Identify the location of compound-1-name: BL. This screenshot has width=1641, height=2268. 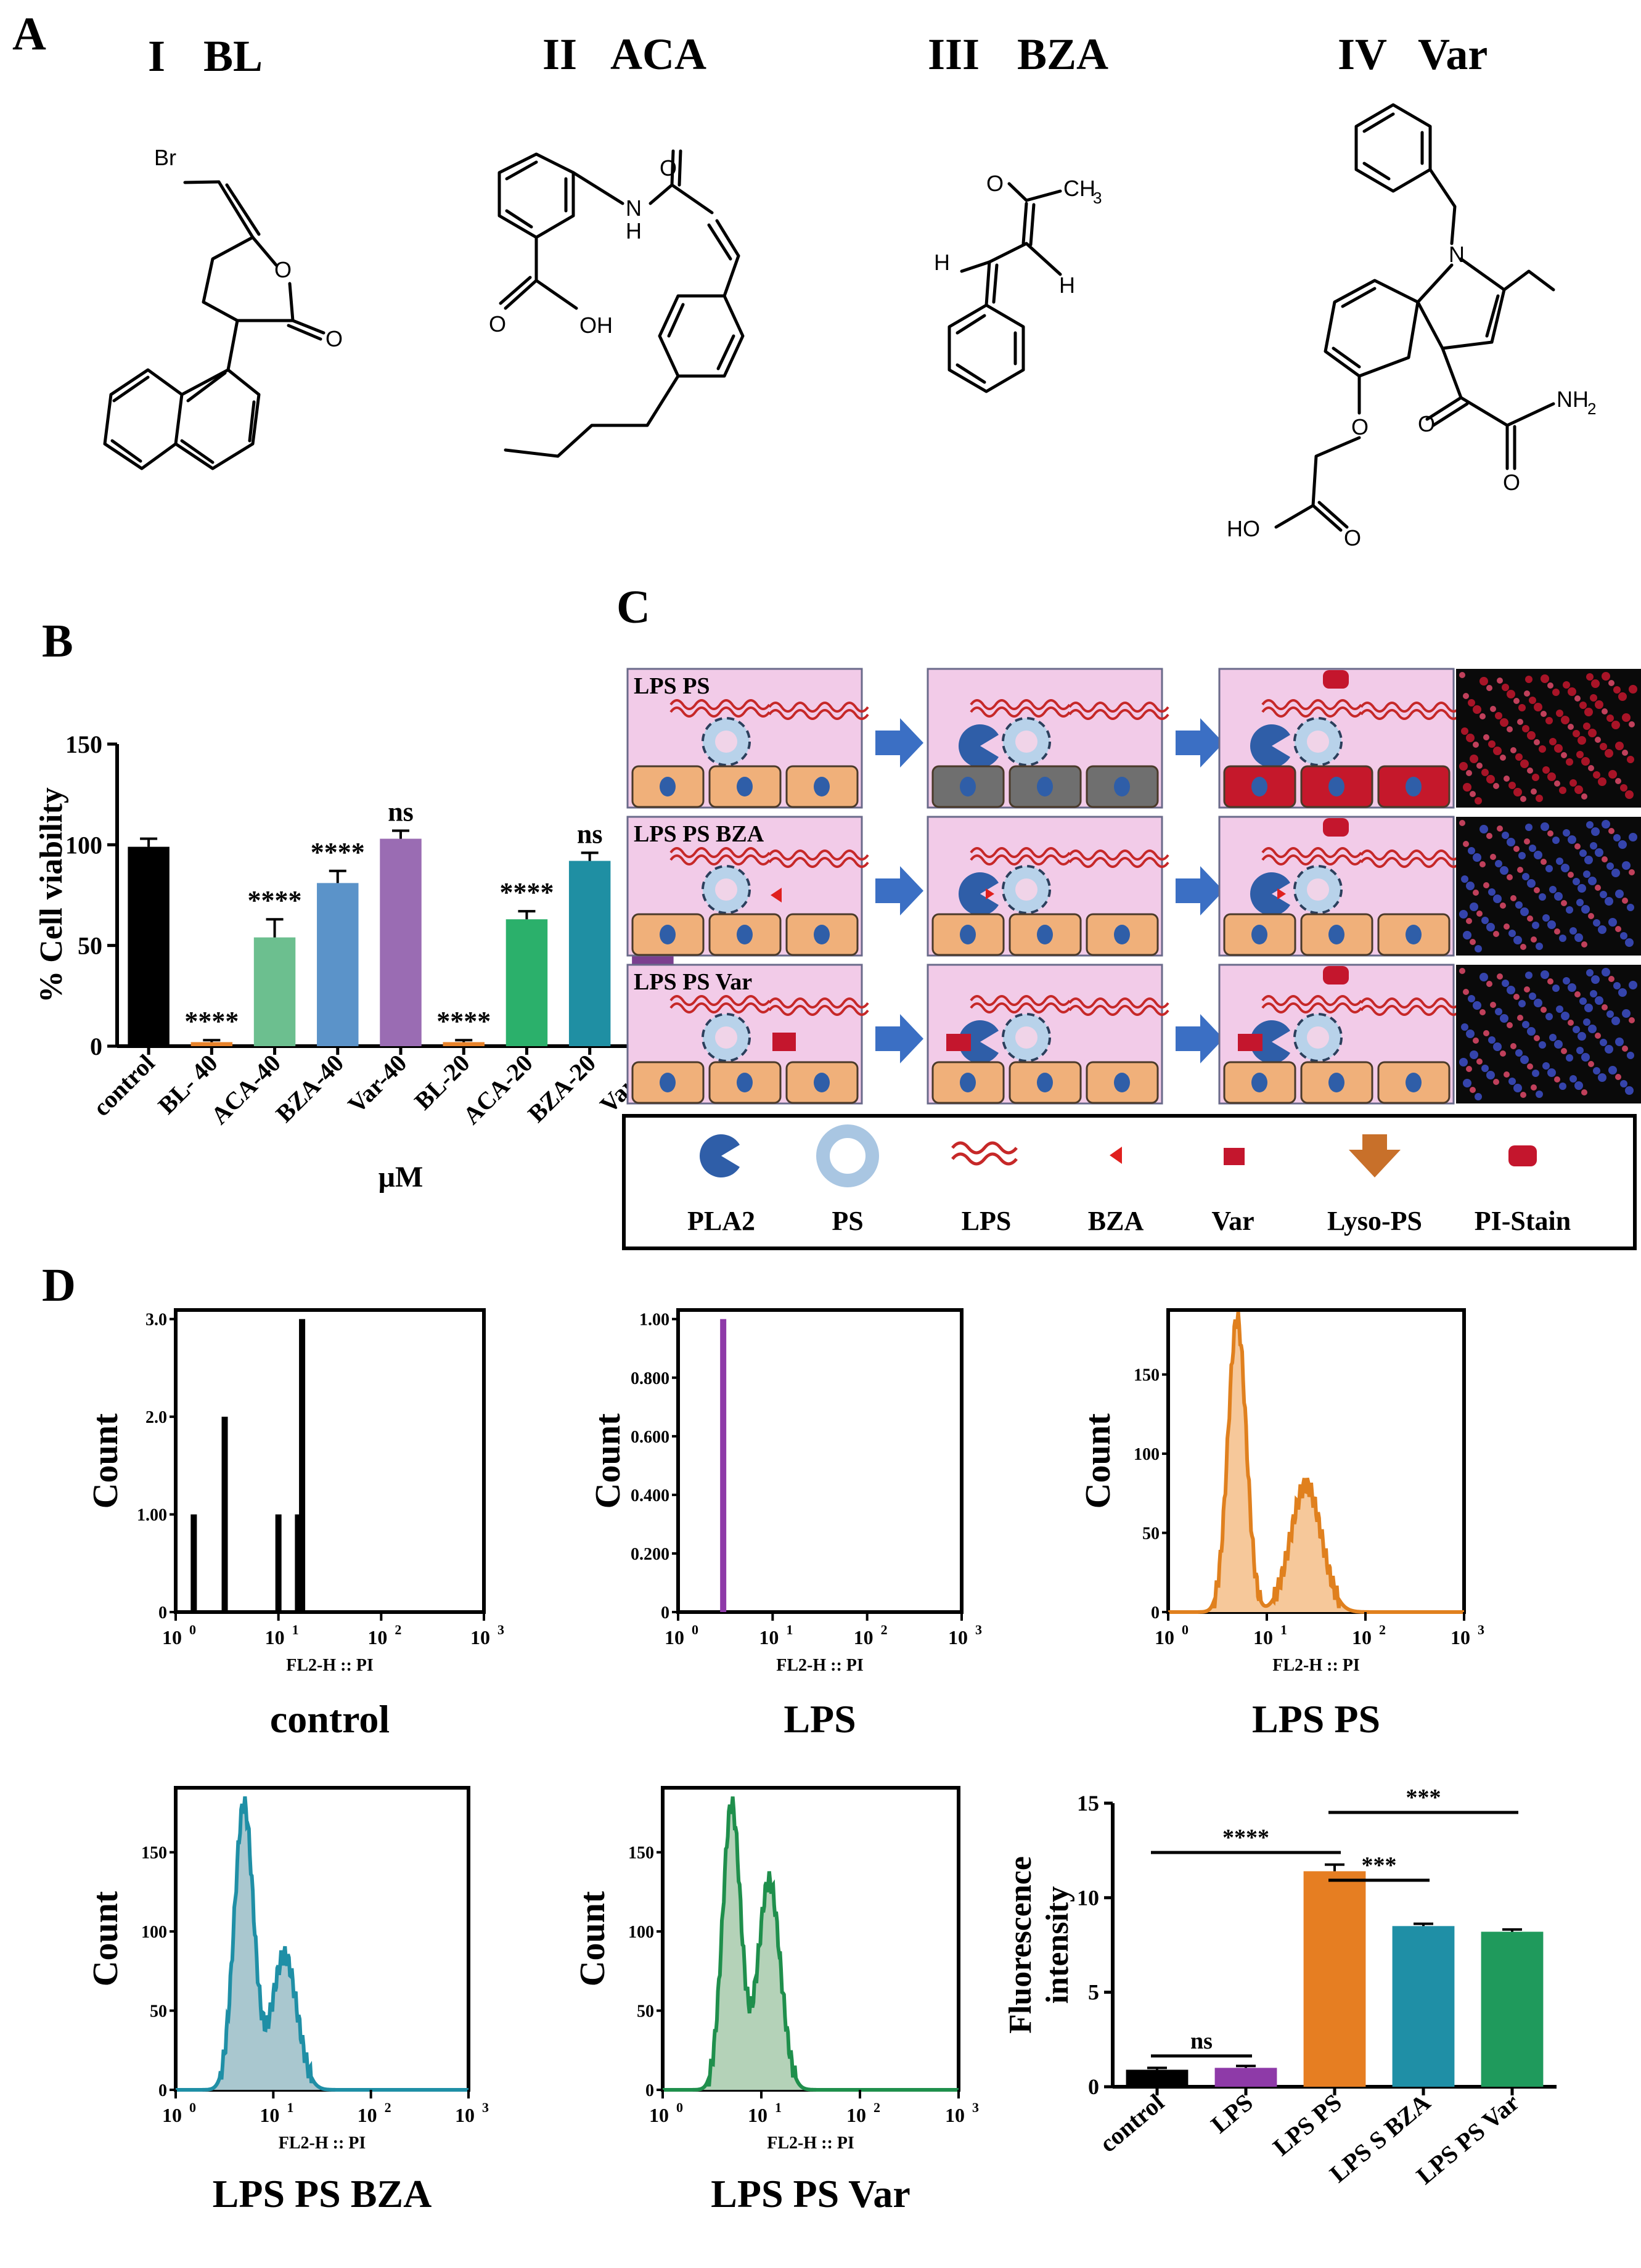
(233, 56).